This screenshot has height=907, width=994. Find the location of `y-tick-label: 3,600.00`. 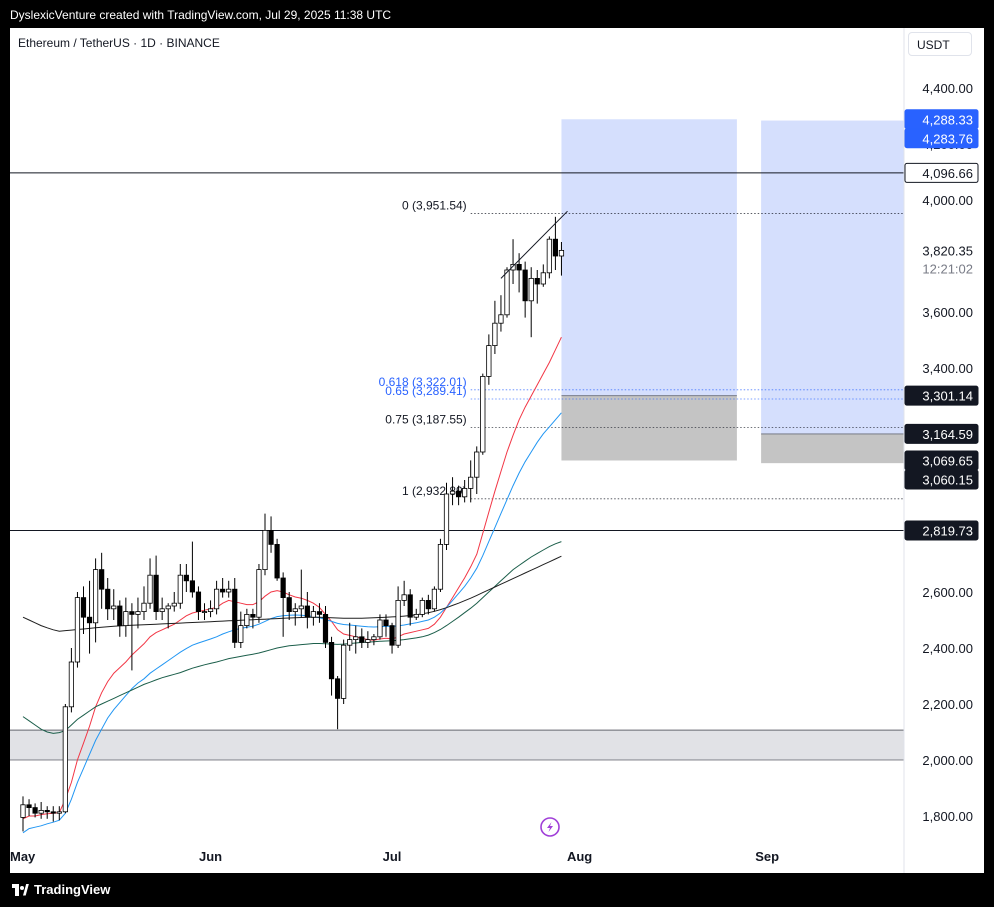

y-tick-label: 3,600.00 is located at coordinates (947, 312).